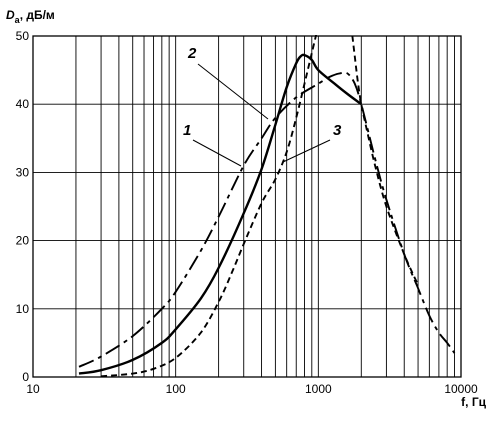 Image resolution: width=492 pixels, height=424 pixels. What do you see at coordinates (23, 206) in the screenshot?
I see `y-axis: 0 10 20 30 40 50` at bounding box center [23, 206].